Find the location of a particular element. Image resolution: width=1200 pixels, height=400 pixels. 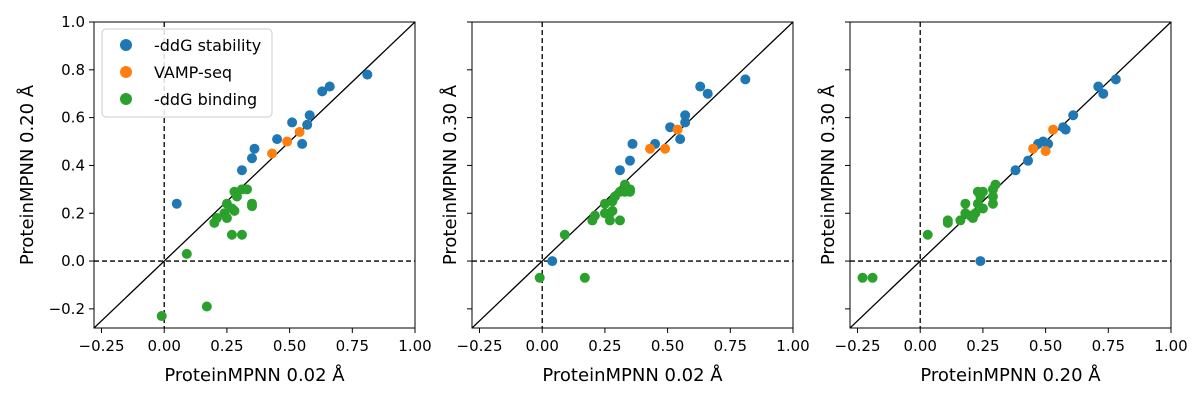

legend: -ddG stability VAMP-seq -ddG binding is located at coordinates (187, 73).